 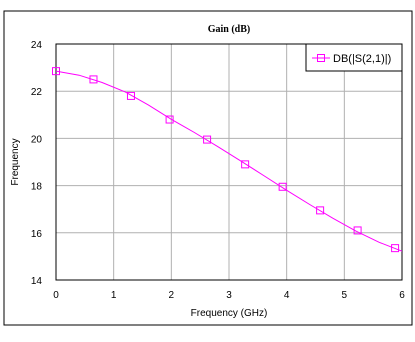 I want to click on y-axis-title: Frequency, so click(x=15, y=161).